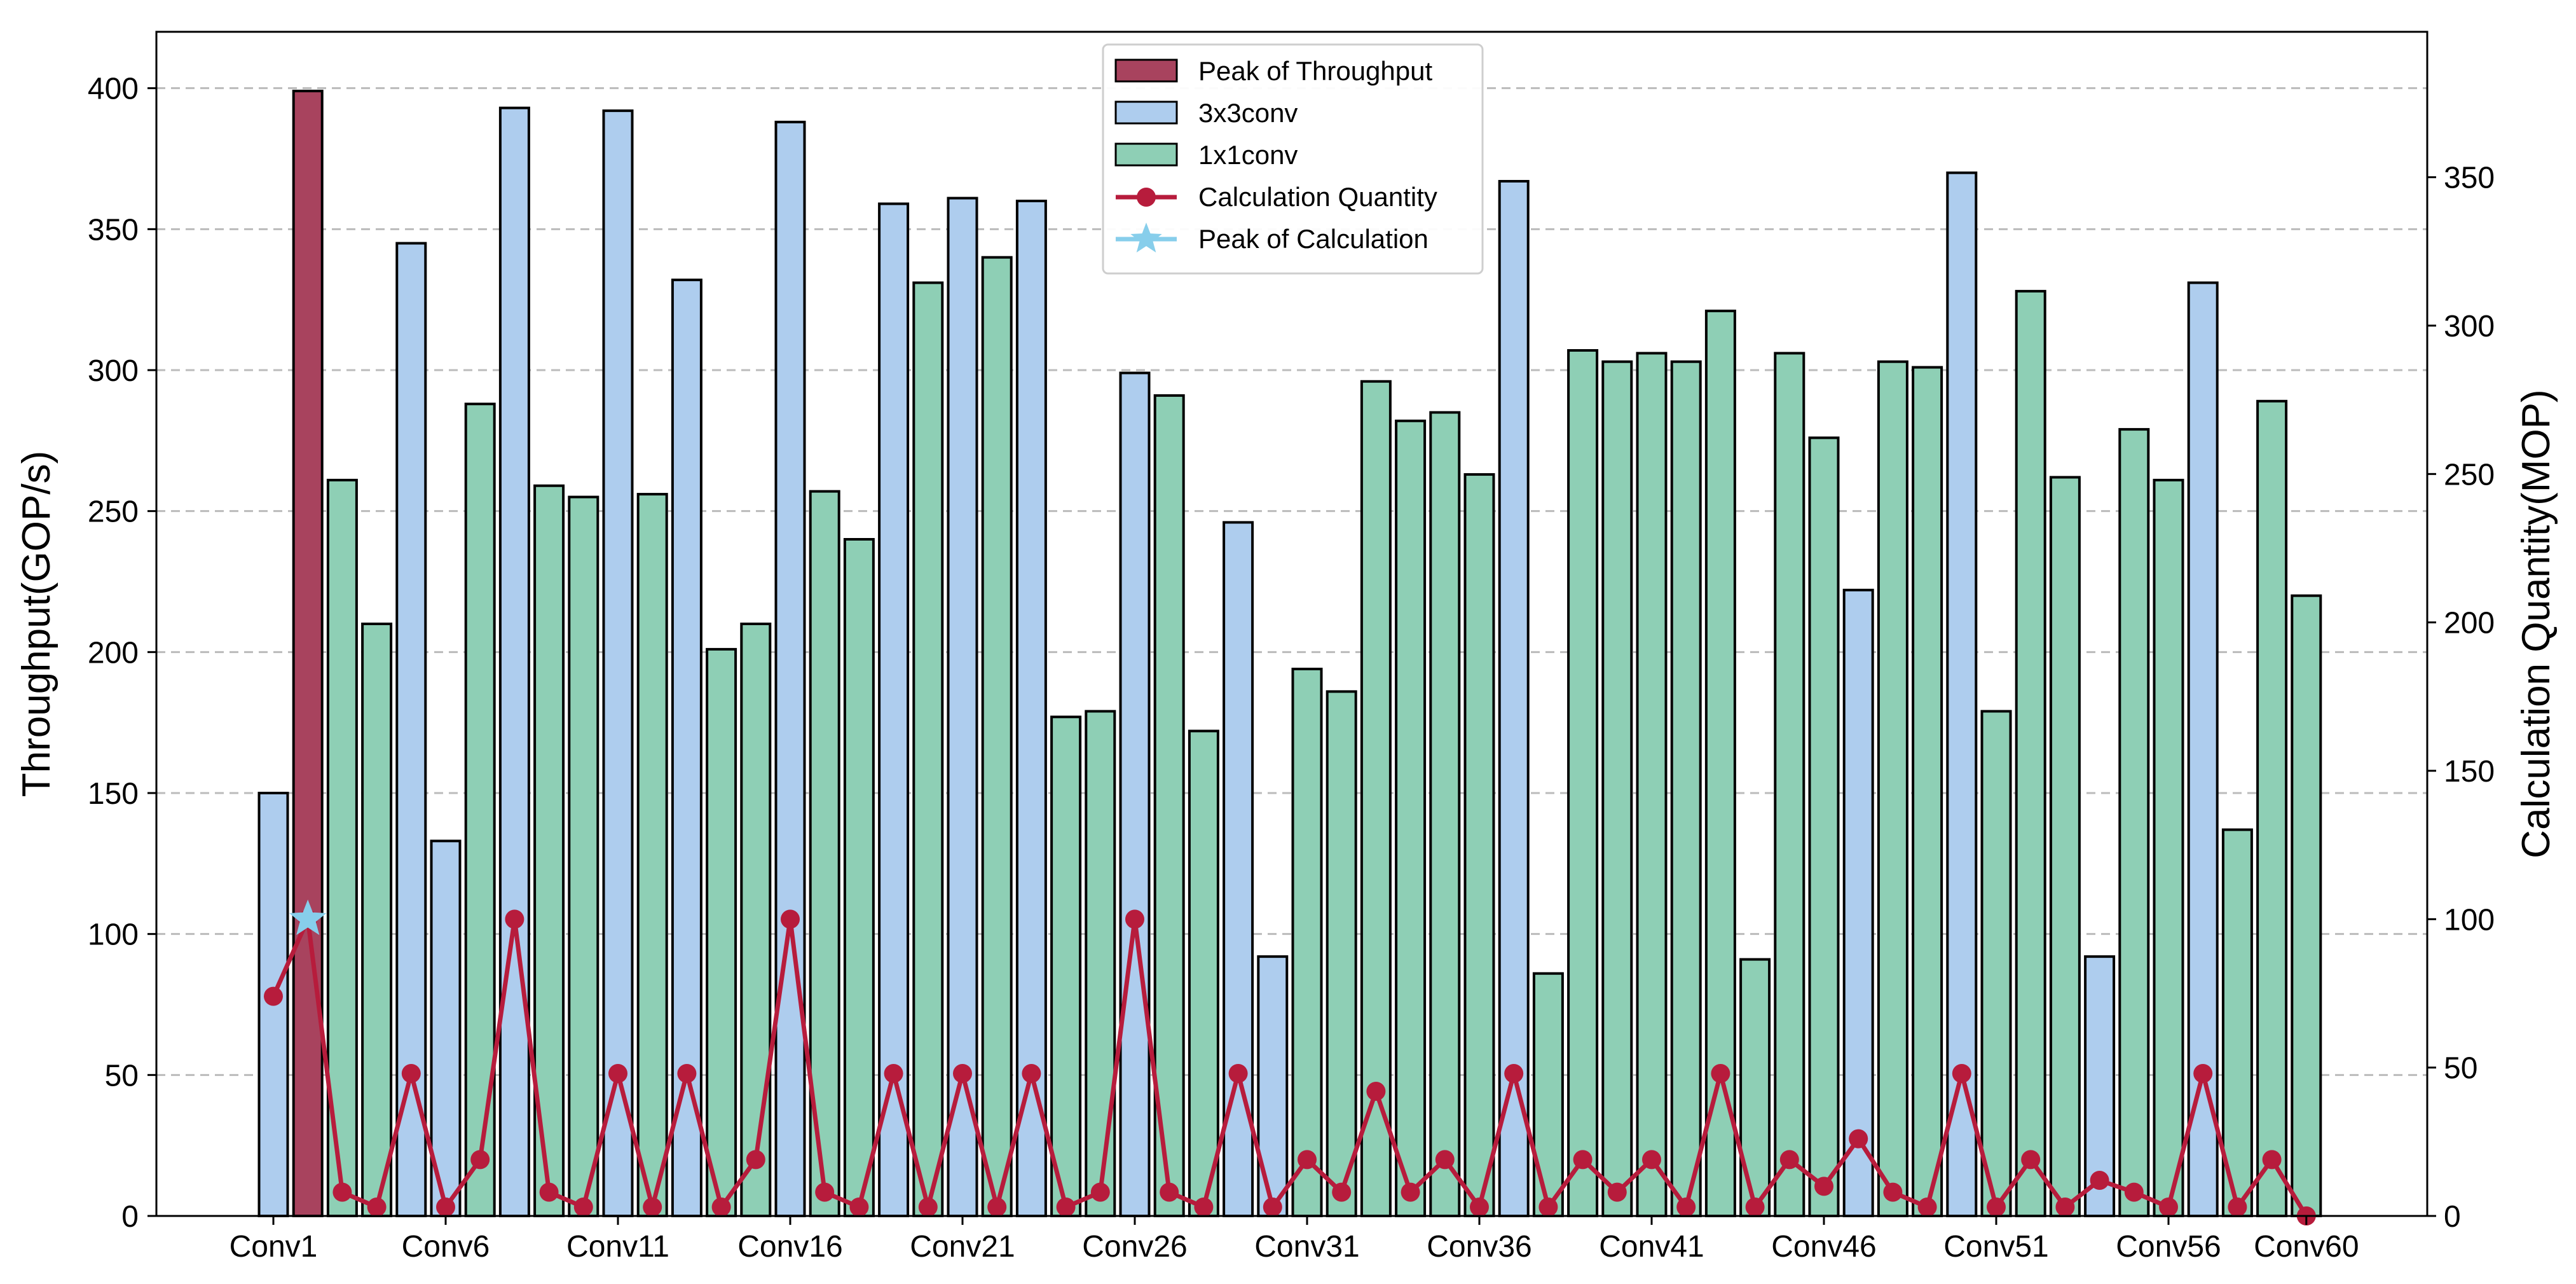  Describe the element at coordinates (114, 89) in the screenshot. I see `left-tick-label: 400` at that location.